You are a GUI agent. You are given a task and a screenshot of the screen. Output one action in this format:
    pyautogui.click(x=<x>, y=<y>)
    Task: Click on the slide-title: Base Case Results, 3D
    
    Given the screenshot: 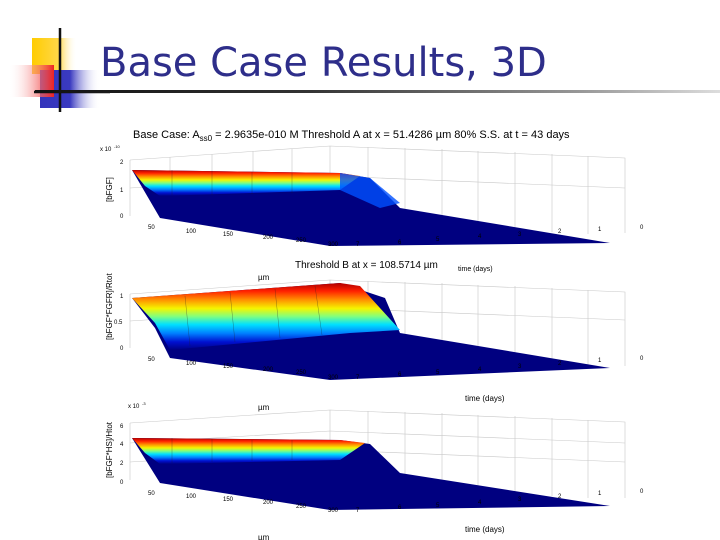 What is the action you would take?
    pyautogui.click(x=323, y=63)
    